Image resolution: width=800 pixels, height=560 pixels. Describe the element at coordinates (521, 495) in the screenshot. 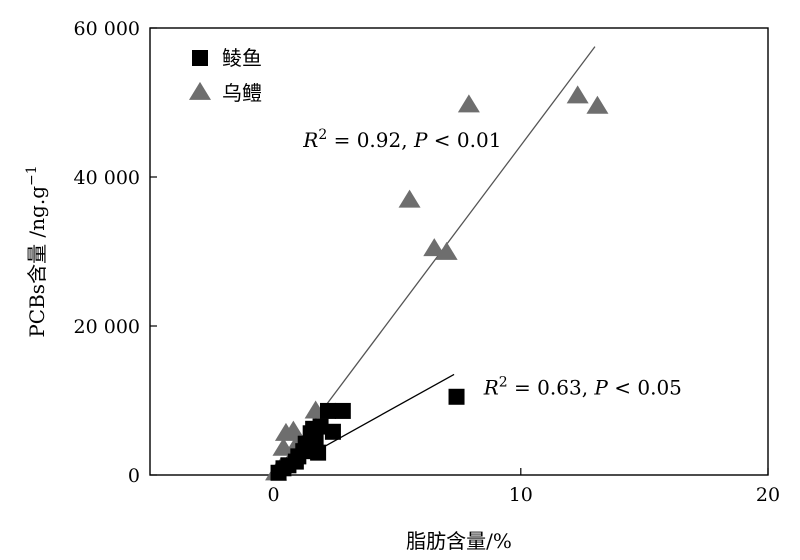

I see `x-tick-label: 10` at that location.